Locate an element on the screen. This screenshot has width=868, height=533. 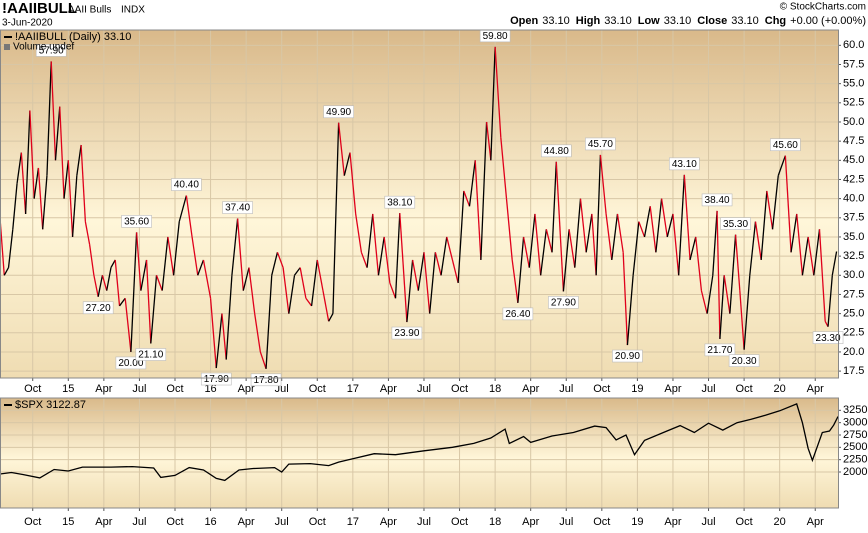
annotation-label: 43.10 is located at coordinates (684, 164).